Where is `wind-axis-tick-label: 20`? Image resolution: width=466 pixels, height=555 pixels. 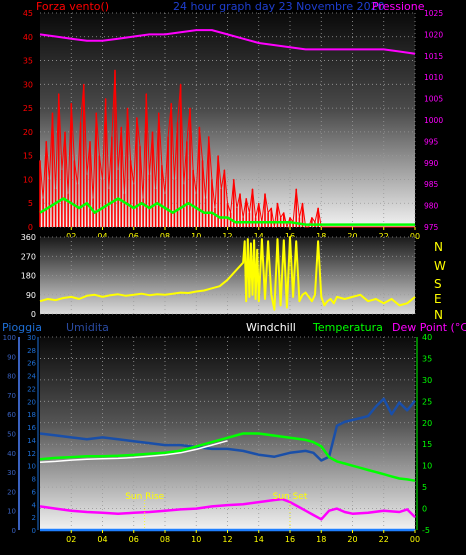 wind-axis-tick-label: 20 is located at coordinates (28, 132).